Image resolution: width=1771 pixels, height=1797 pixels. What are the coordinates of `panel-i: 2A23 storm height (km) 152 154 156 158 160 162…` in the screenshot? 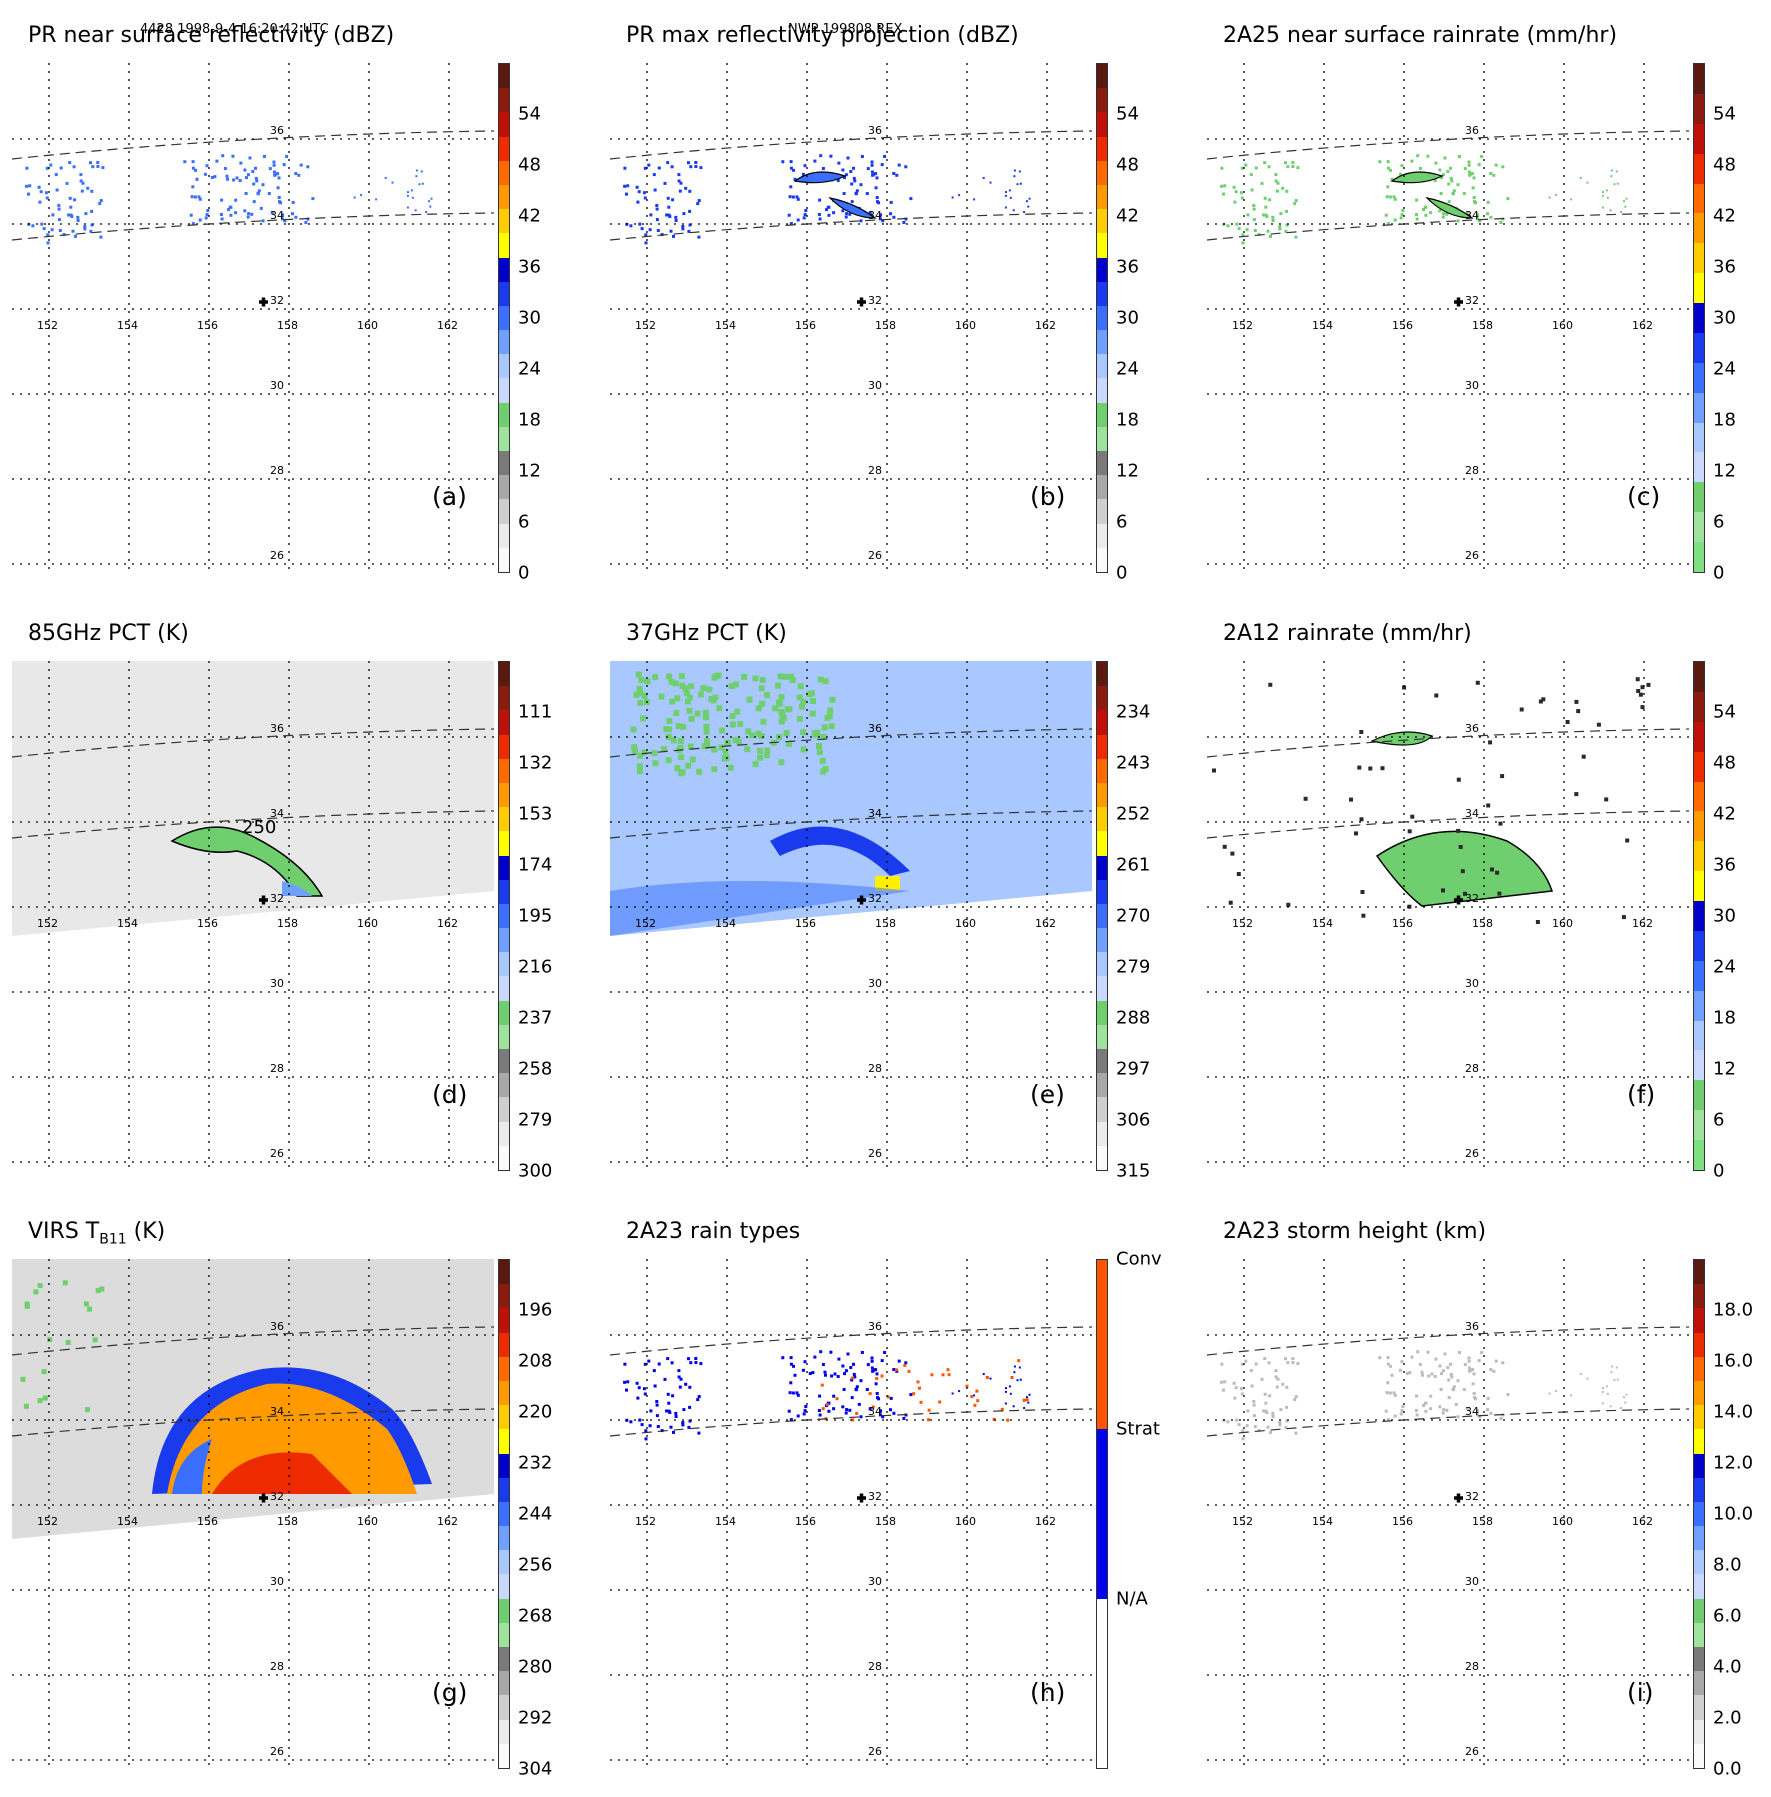 It's located at (1483, 1507).